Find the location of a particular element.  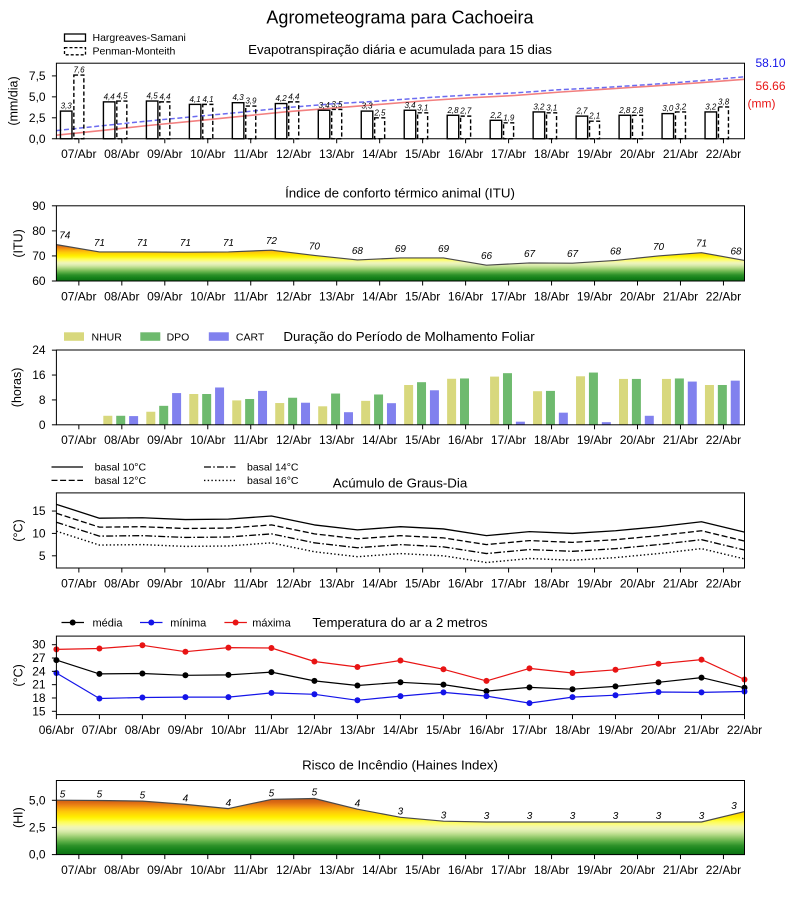

svg-text: basal 16°C is located at coordinates (273, 481).